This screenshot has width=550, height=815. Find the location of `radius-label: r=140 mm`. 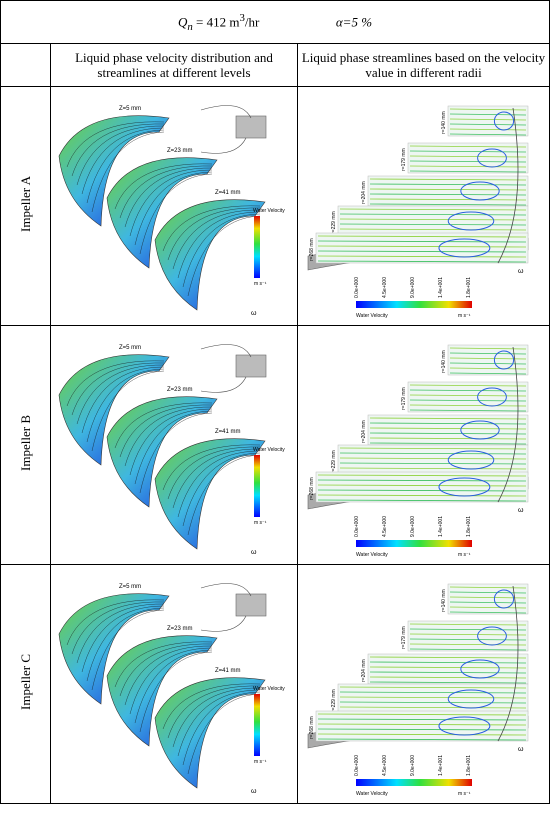

radius-label: r=140 mm is located at coordinates (444, 361).